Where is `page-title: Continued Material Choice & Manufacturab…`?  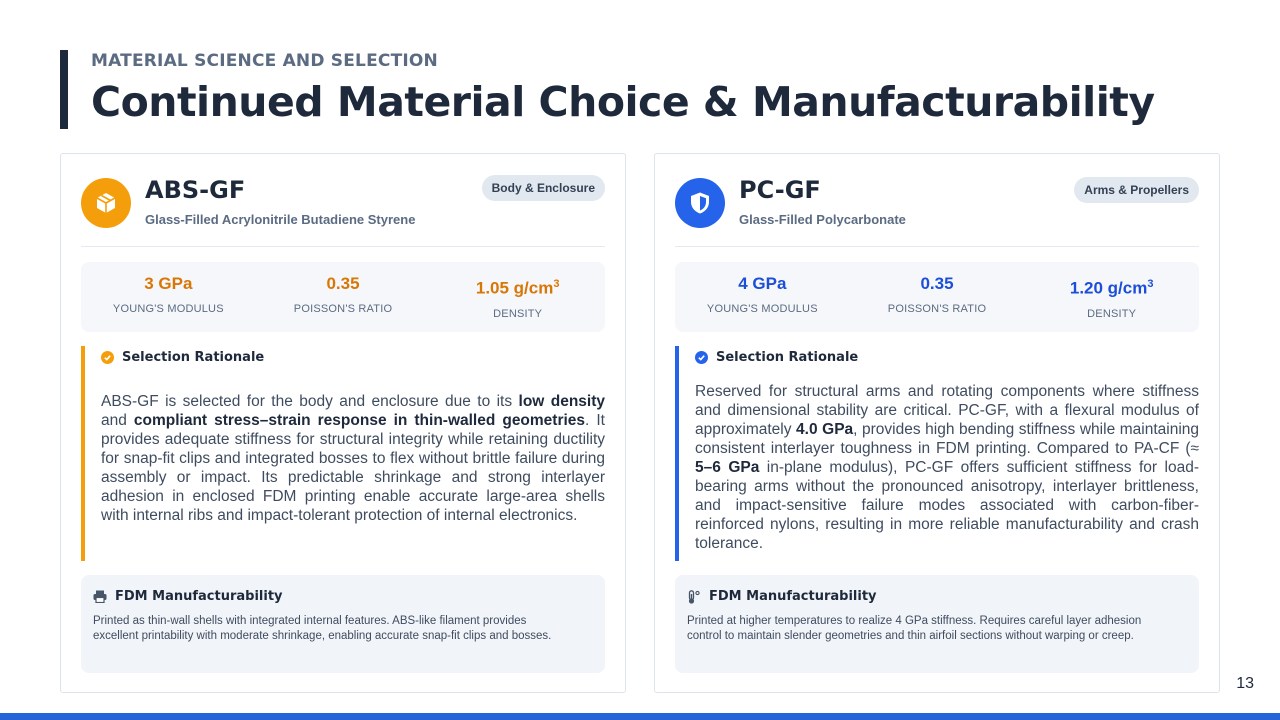 page-title: Continued Material Choice & Manufacturab… is located at coordinates (623, 102).